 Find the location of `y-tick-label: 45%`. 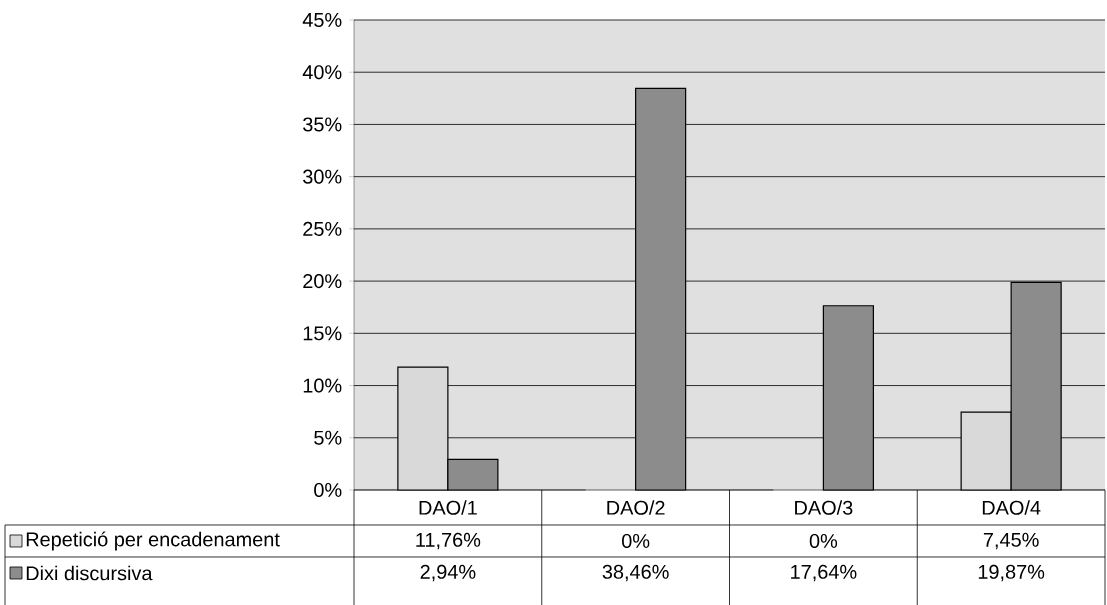

y-tick-label: 45% is located at coordinates (322, 19).